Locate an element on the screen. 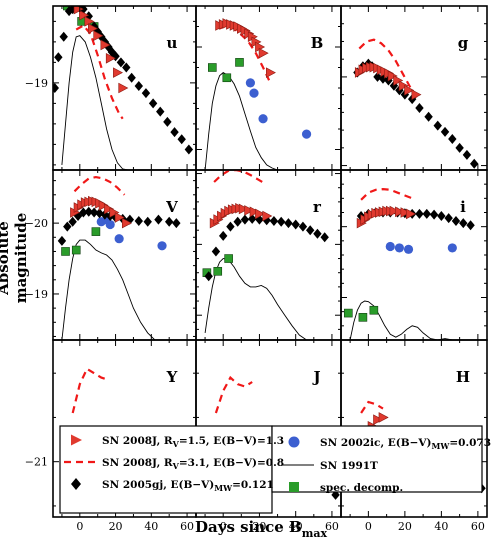  panel-i: i is located at coordinates (414, 255).